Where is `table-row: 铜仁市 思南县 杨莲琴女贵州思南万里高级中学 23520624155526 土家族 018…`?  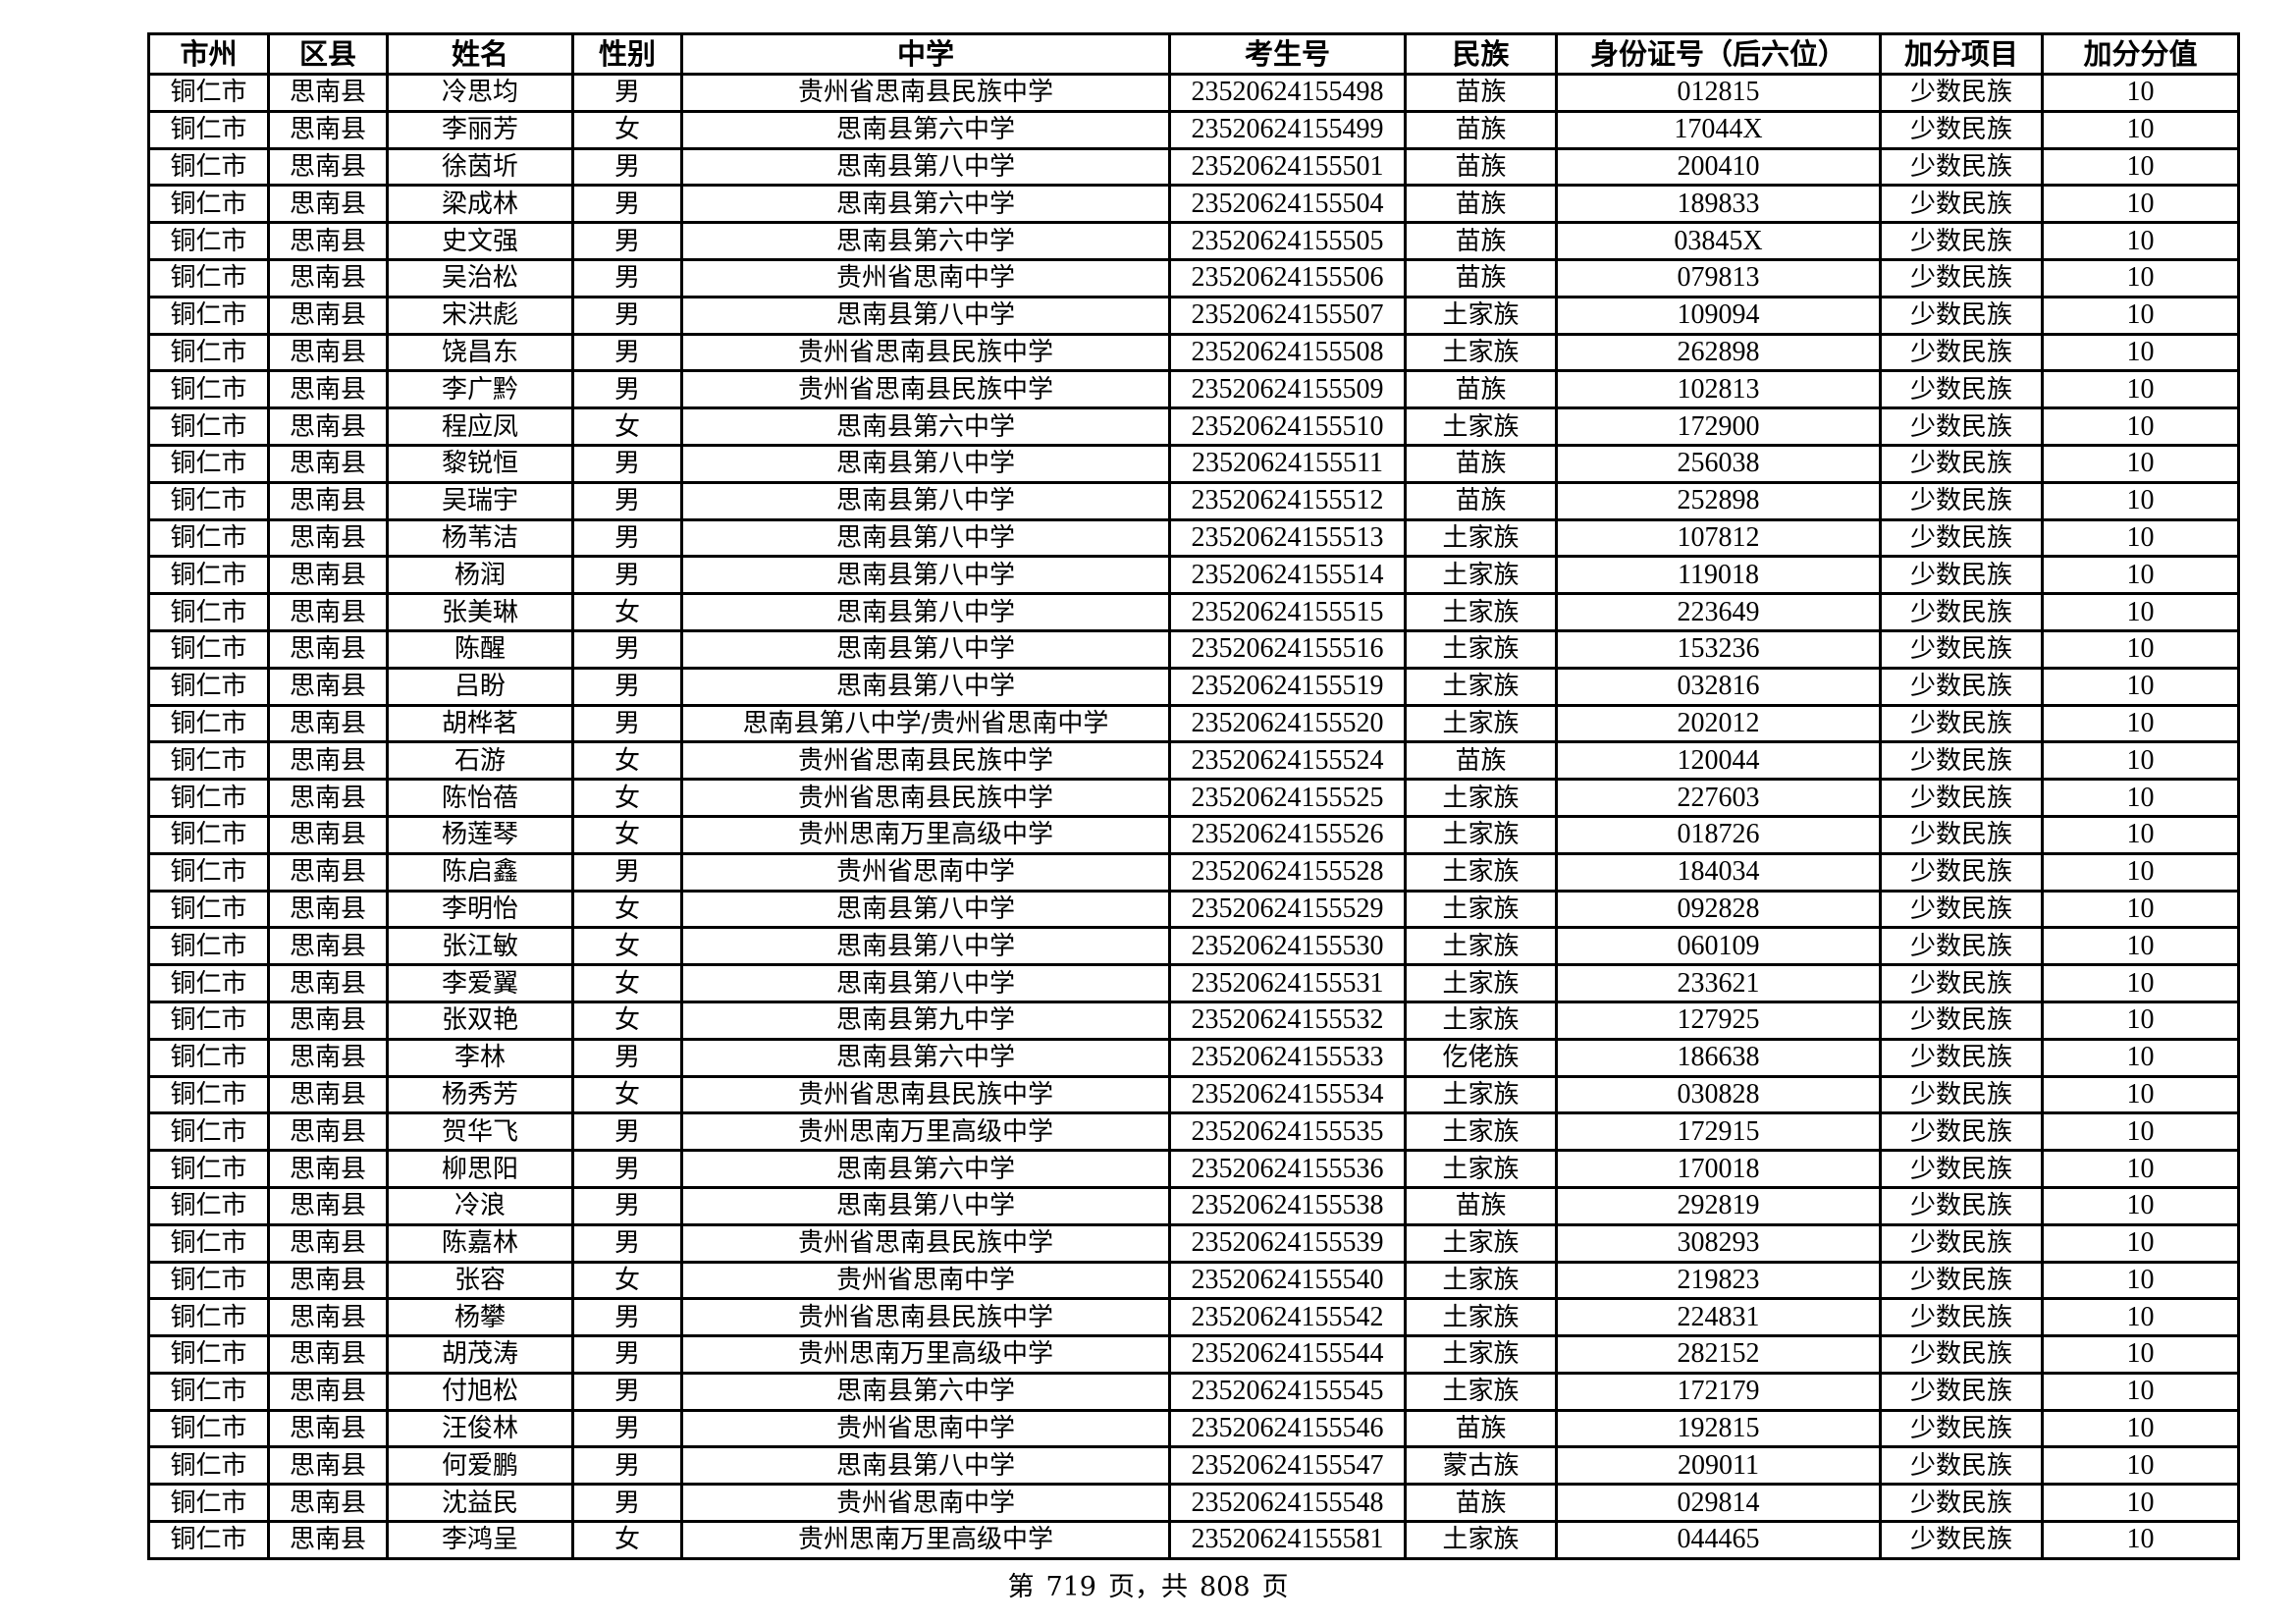
table-row: 铜仁市 思南县 杨莲琴女贵州思南万里高级中学 23520624155526 土家族 018… is located at coordinates (1193, 834).